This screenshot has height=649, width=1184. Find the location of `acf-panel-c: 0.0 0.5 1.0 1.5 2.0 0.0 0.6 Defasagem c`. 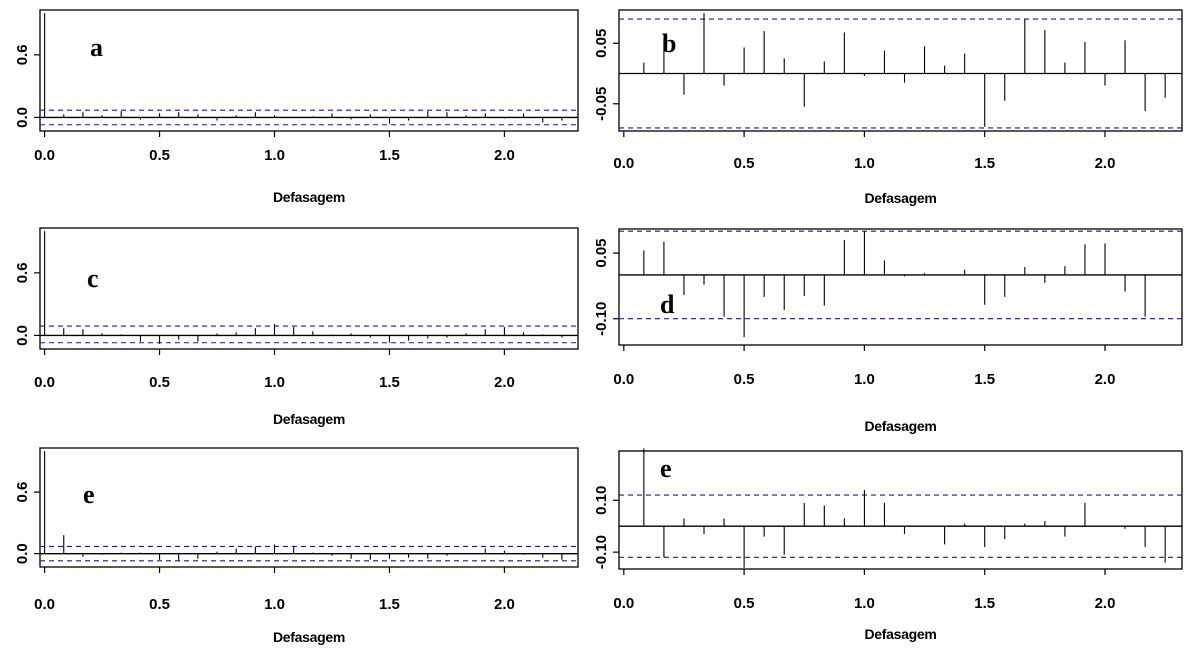

acf-panel-c: 0.0 0.5 1.0 1.5 2.0 0.0 0.6 Defasagem c is located at coordinates (296, 327).